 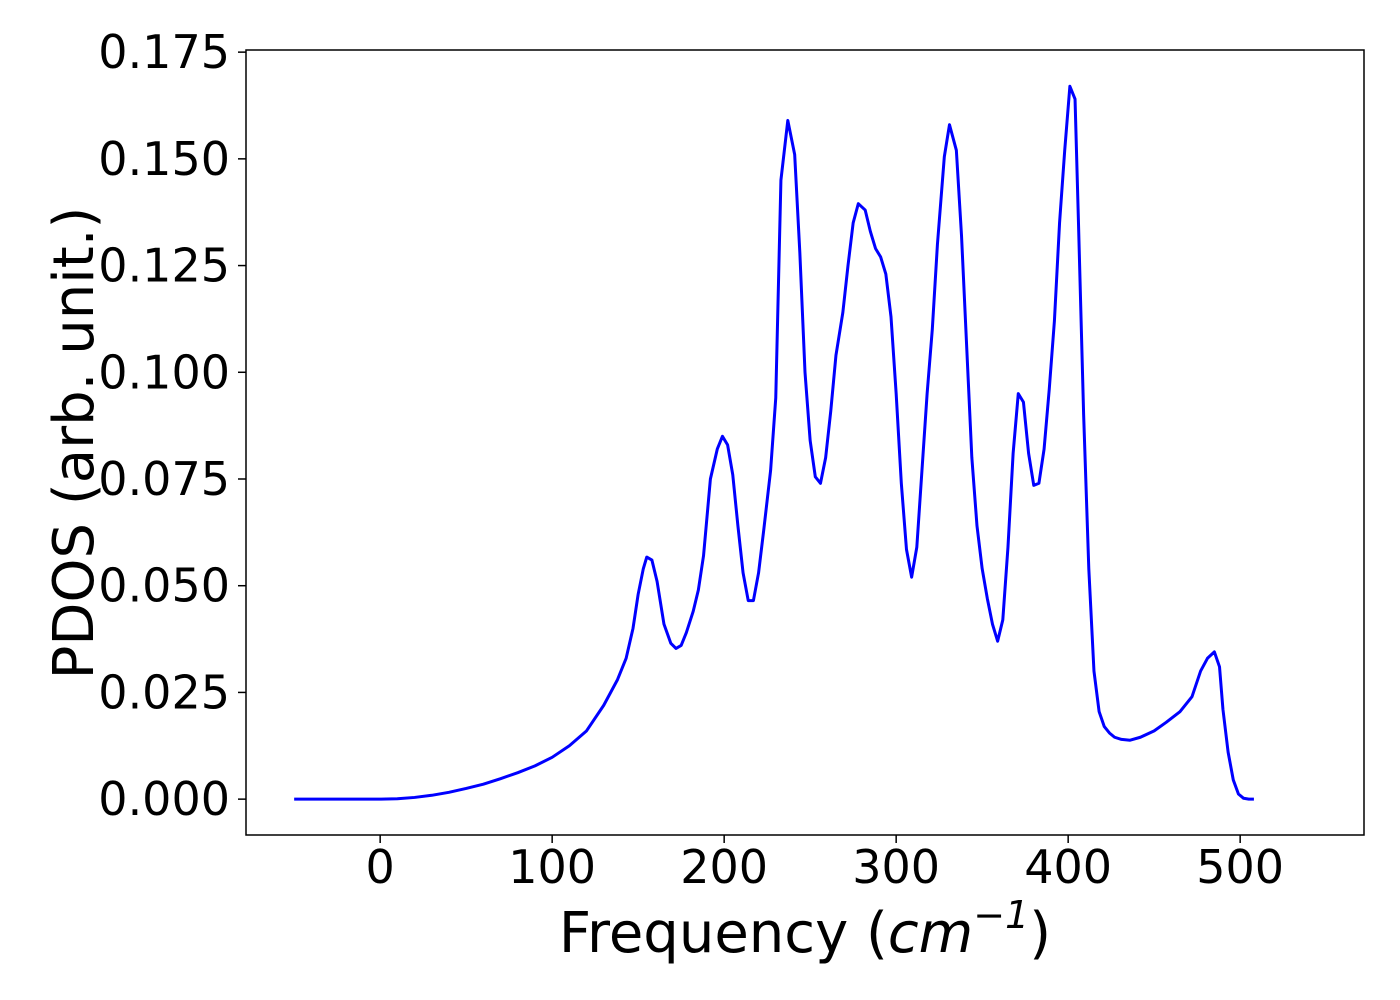 What do you see at coordinates (164, 799) in the screenshot?
I see `y-tick-label: 0.000` at bounding box center [164, 799].